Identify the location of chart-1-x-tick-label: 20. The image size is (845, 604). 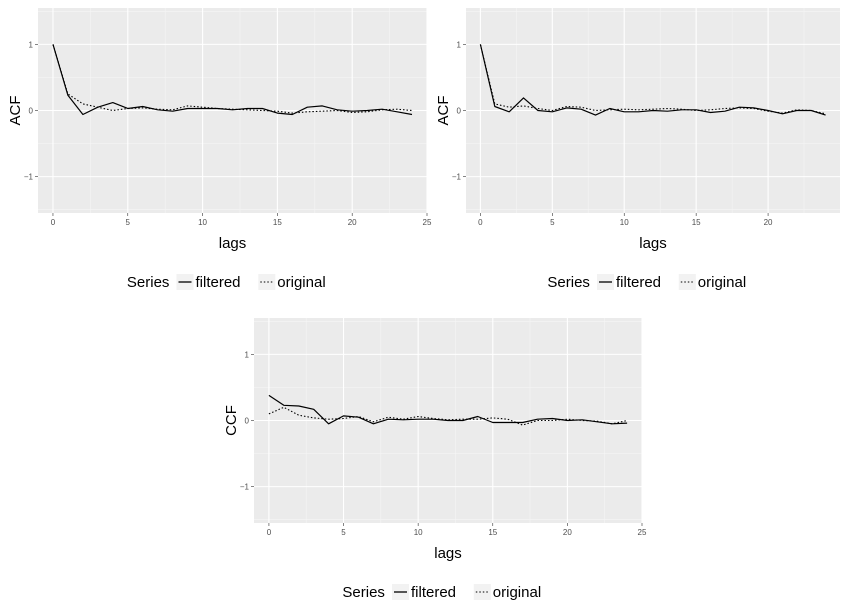
(352, 222).